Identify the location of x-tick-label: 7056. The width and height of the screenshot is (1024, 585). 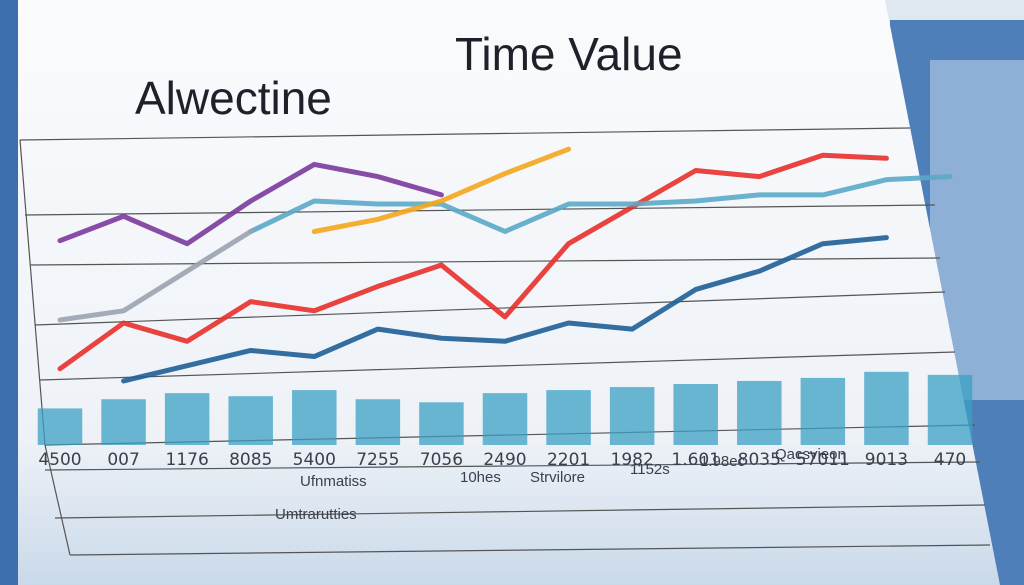
(441, 460).